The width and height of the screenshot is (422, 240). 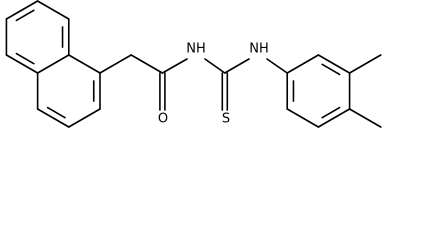 I want to click on atom-label: O, so click(x=163, y=119).